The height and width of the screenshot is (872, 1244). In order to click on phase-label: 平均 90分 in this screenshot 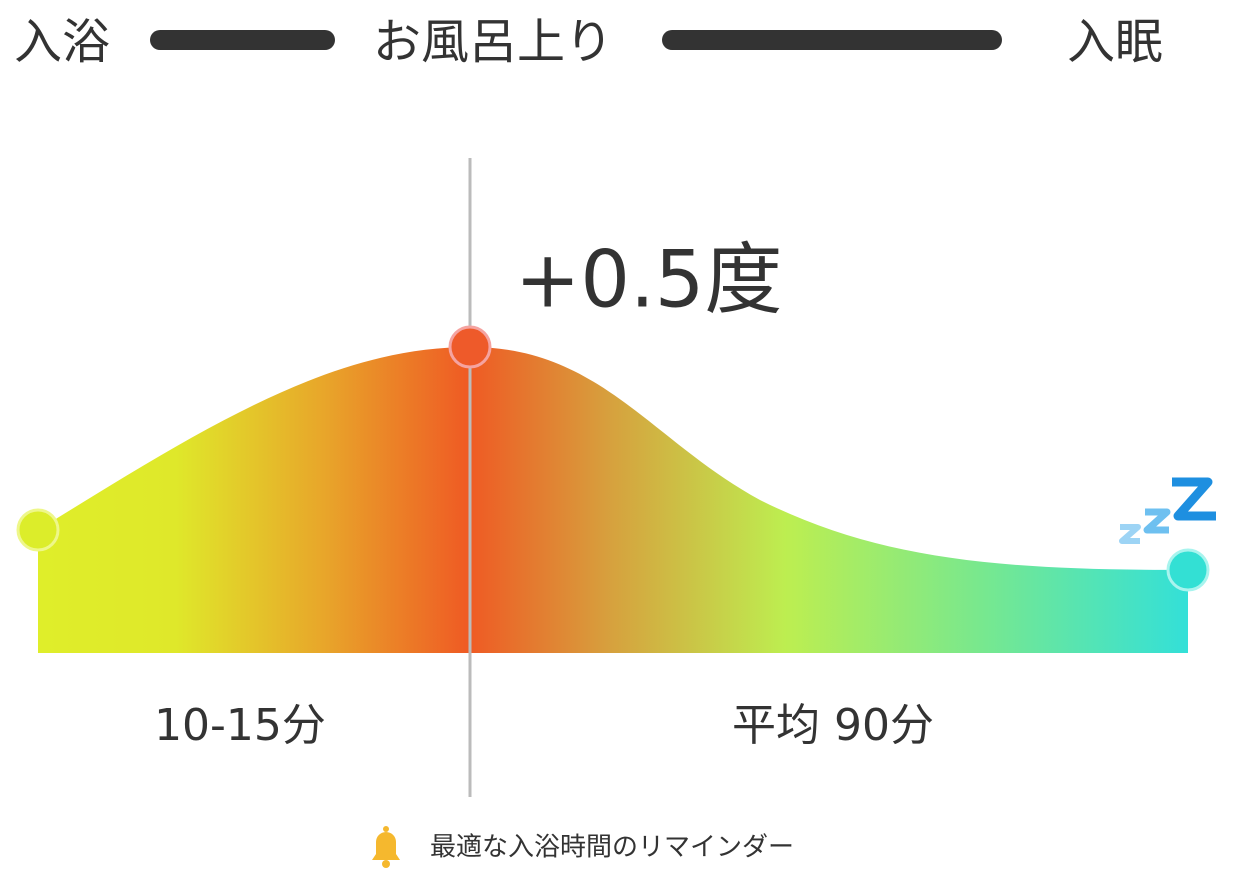, I will do `click(833, 725)`.